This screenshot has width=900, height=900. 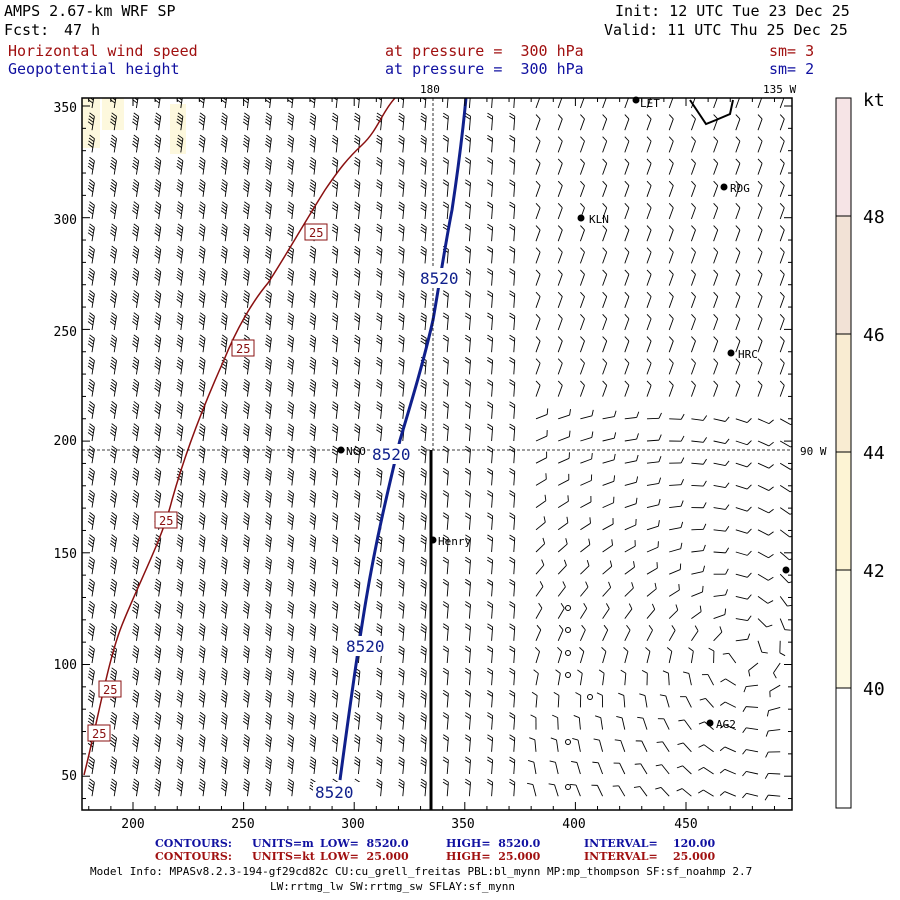 I want to click on coastline, so click(x=711, y=112).